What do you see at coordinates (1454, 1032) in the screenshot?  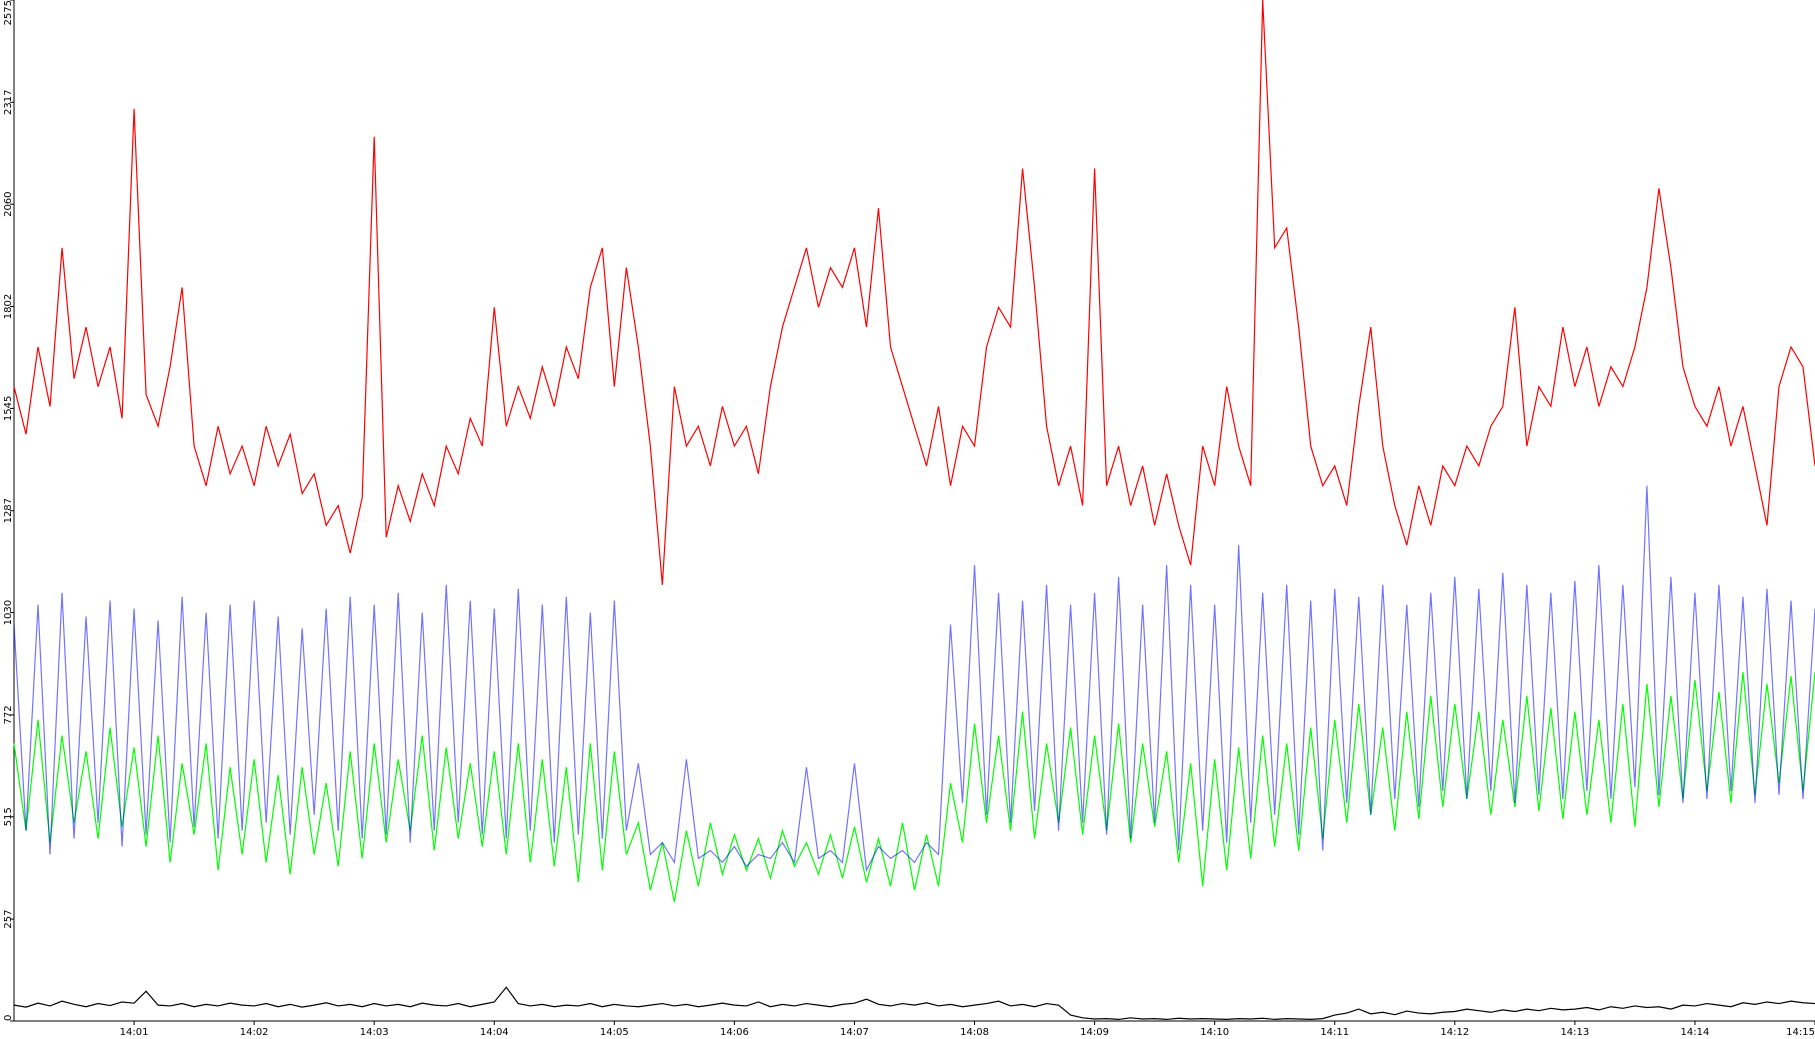 I see `x-tick-label: 14:12` at bounding box center [1454, 1032].